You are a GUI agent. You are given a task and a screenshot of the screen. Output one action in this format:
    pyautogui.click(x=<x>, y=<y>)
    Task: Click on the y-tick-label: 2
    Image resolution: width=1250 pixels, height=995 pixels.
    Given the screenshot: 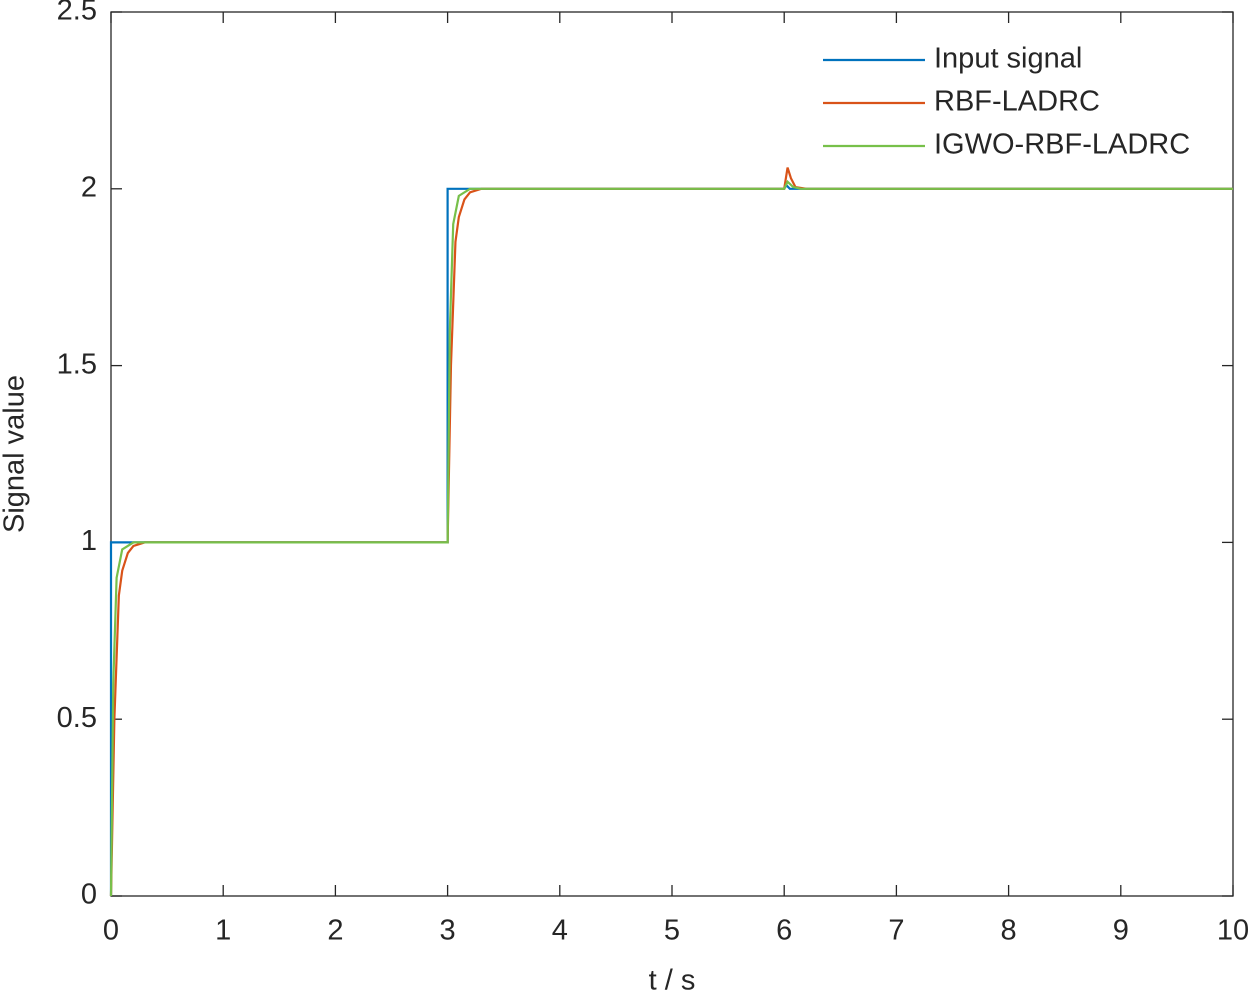 What is the action you would take?
    pyautogui.click(x=89, y=187)
    